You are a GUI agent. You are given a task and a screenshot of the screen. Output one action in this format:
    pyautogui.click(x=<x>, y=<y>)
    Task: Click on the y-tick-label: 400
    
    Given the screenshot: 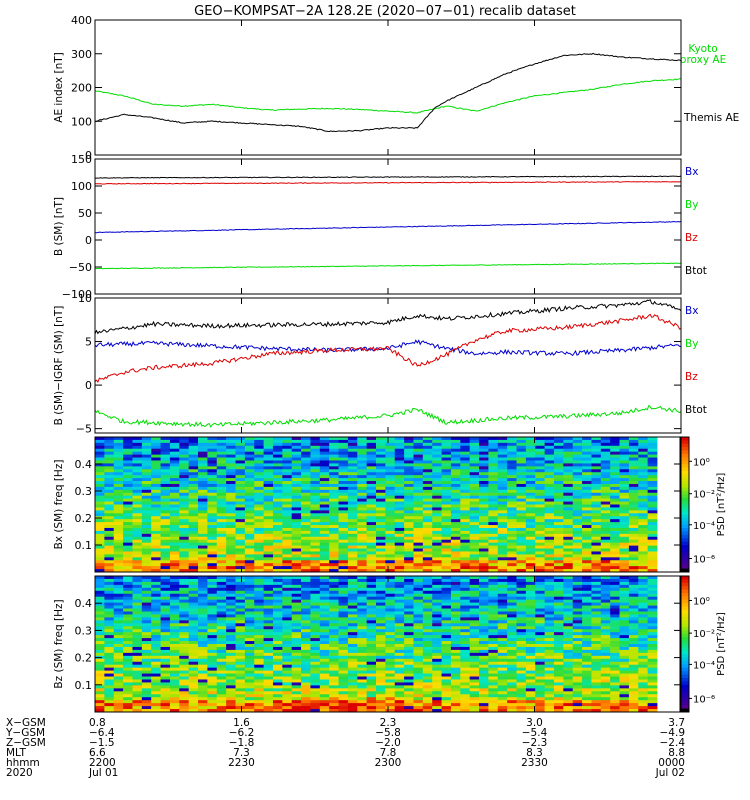 What is the action you would take?
    pyautogui.click(x=81, y=20)
    